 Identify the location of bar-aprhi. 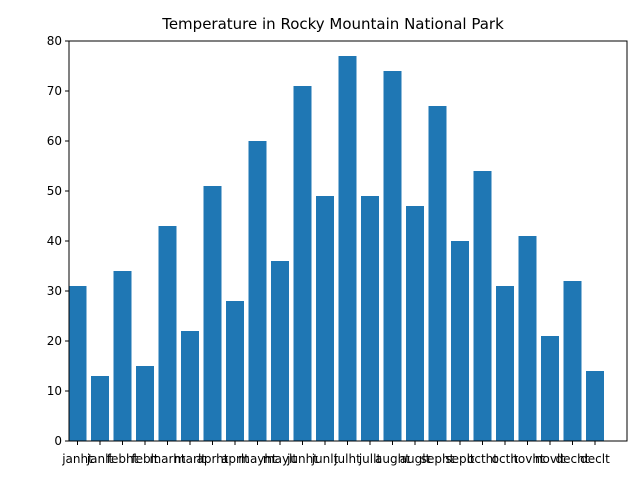
(212, 313).